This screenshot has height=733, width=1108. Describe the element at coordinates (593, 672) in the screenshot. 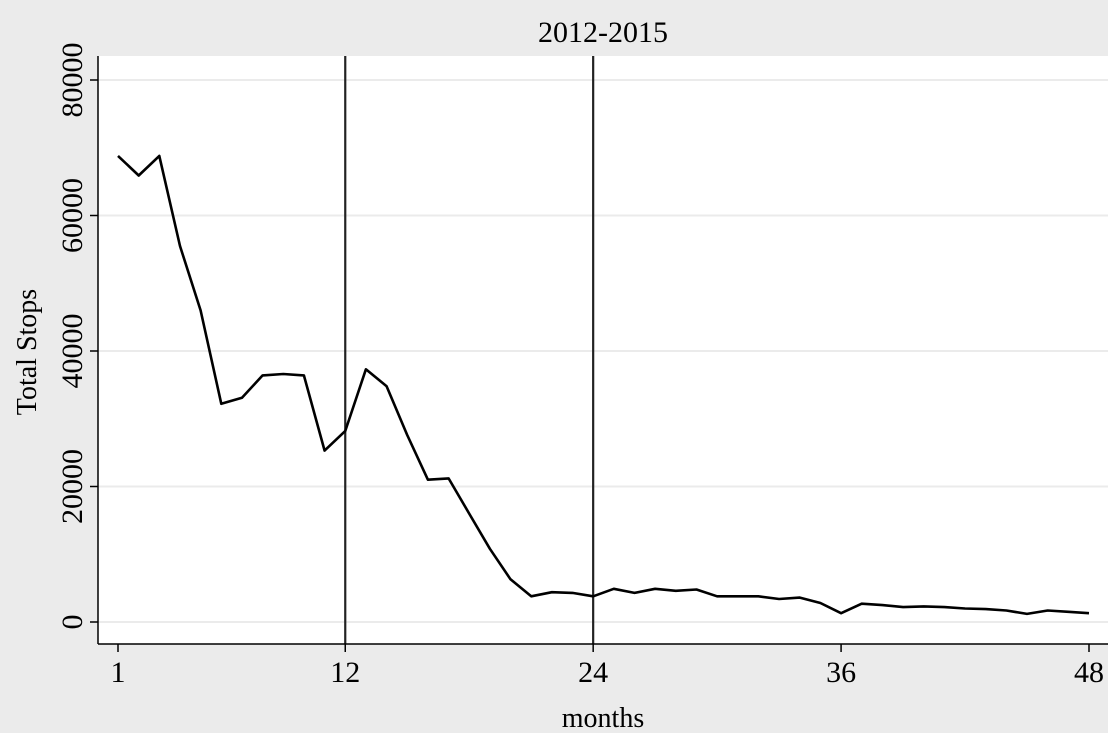

I see `x-tick-label: 24` at that location.